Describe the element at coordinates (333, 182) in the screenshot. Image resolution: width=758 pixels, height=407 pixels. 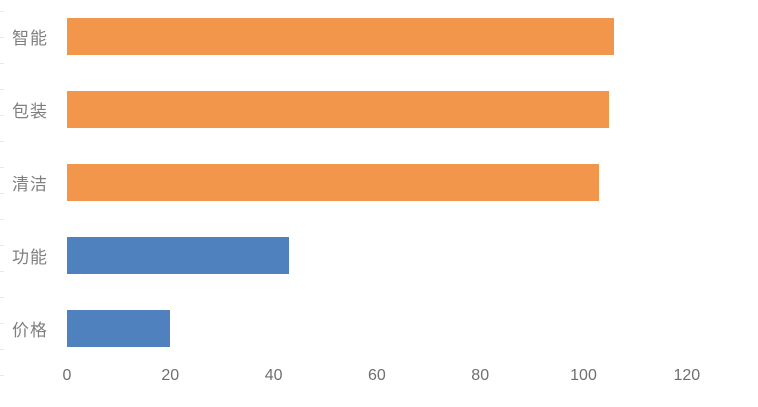
I see `bar-清洁` at that location.